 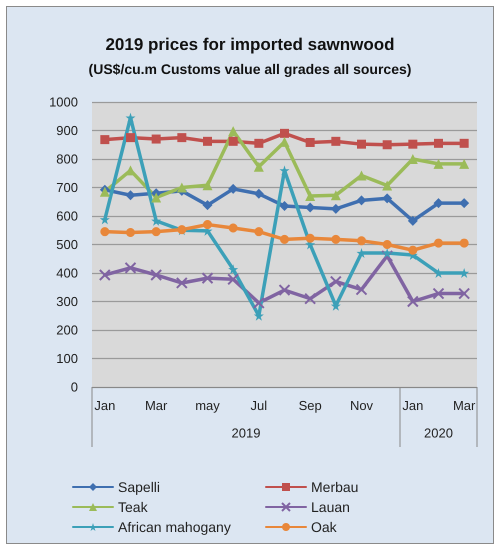 What do you see at coordinates (330, 507) in the screenshot?
I see `legend-label: Lauan` at bounding box center [330, 507].